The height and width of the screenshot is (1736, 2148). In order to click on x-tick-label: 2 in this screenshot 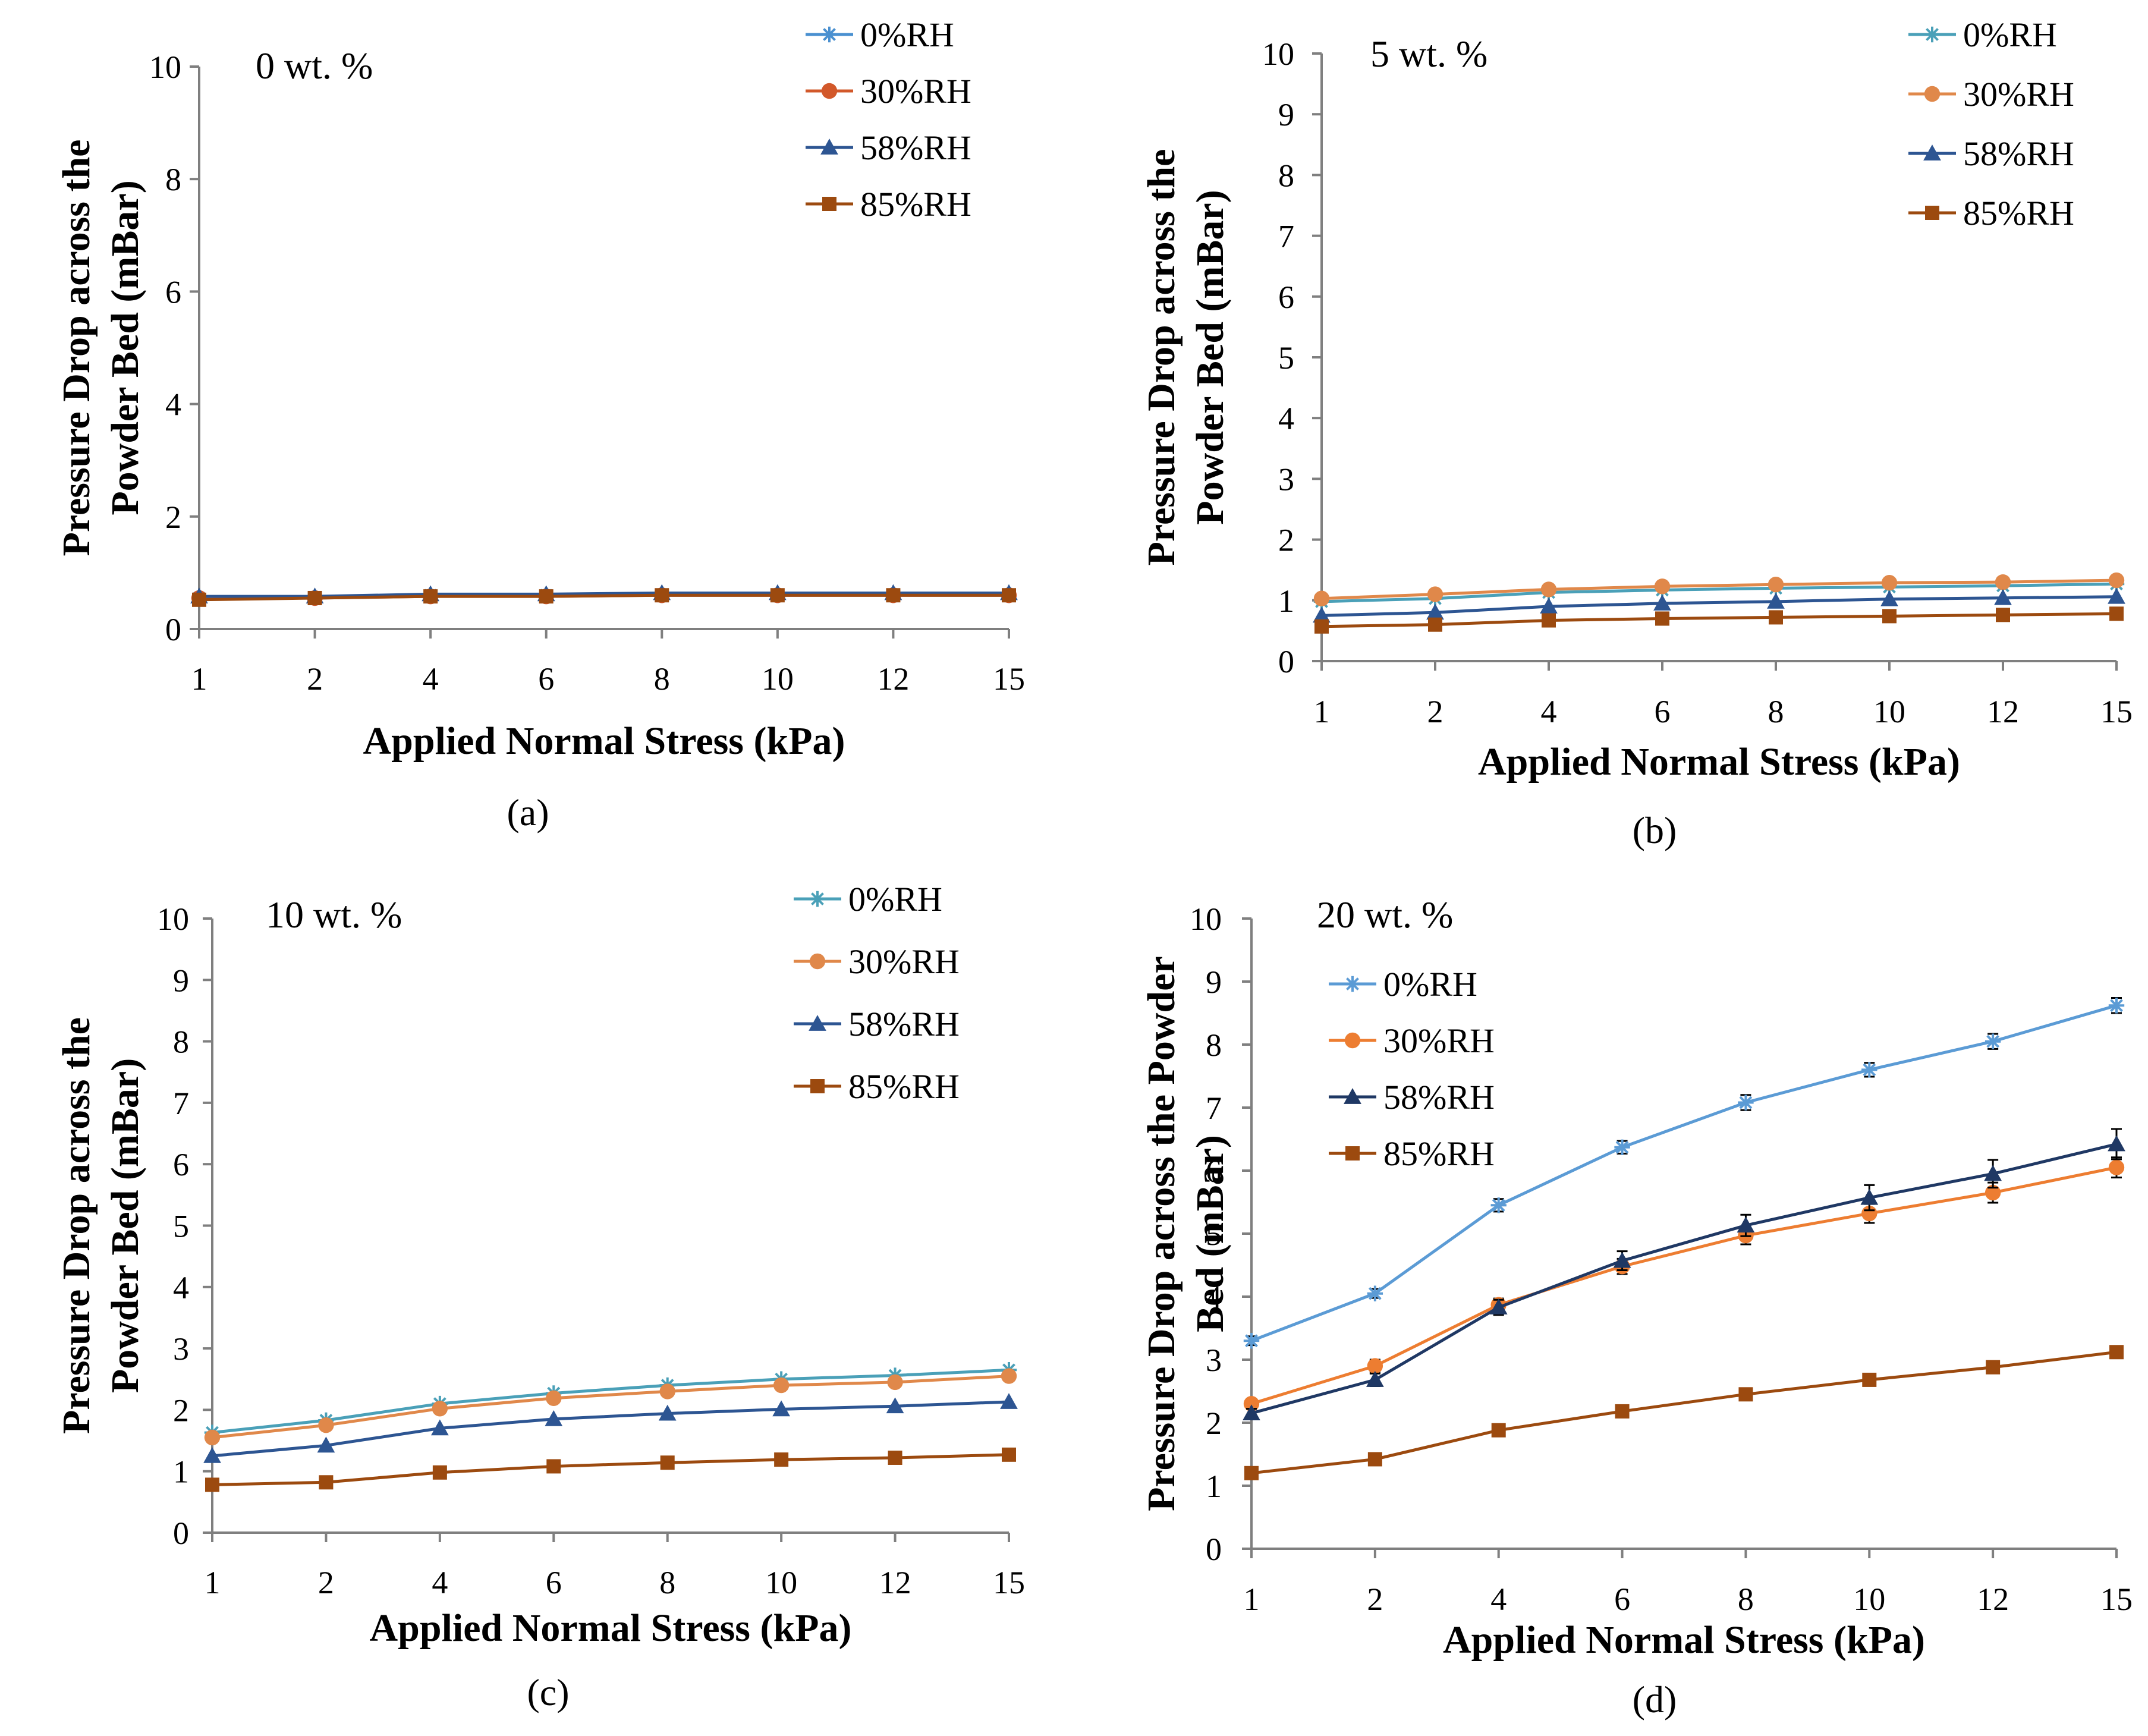, I will do `click(1375, 1599)`.